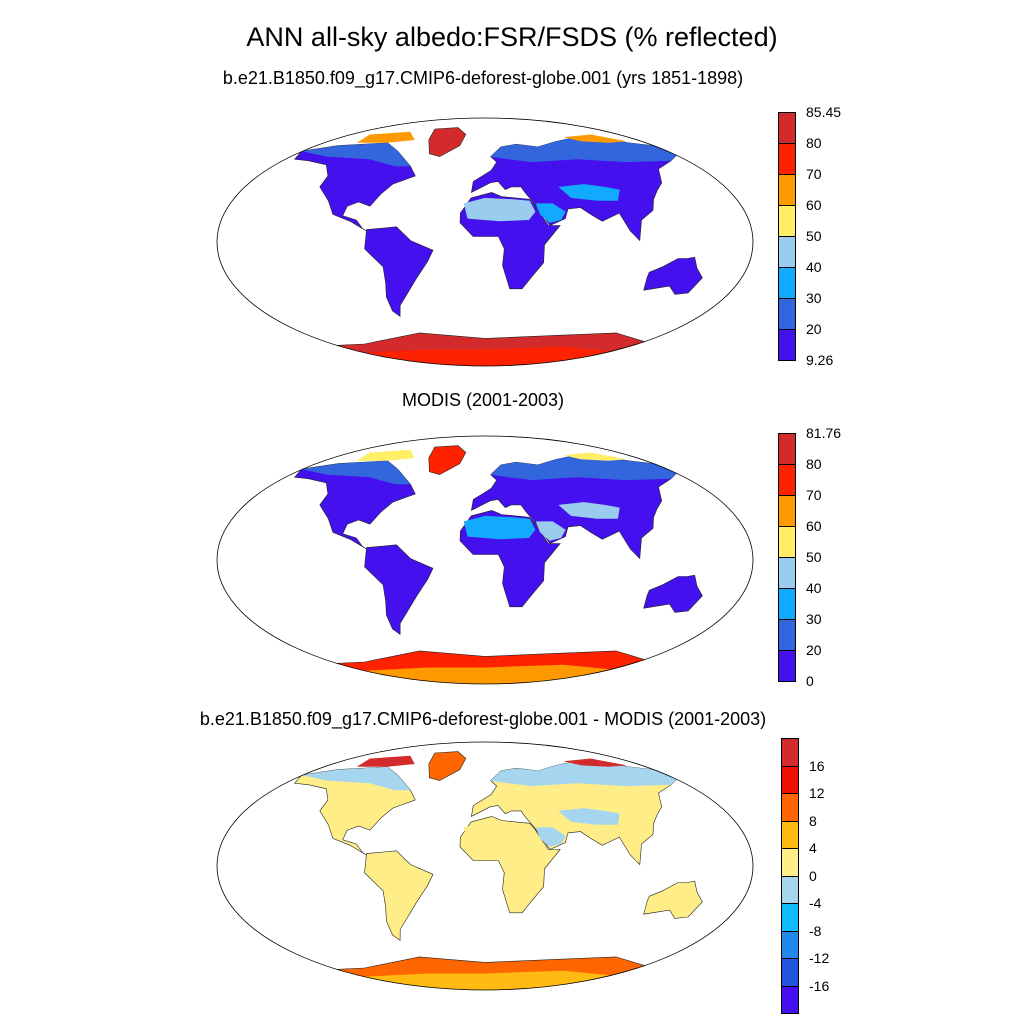 The height and width of the screenshot is (1024, 1024). Describe the element at coordinates (820, 360) in the screenshot. I see `colorbar-tick-label: 9.26` at that location.